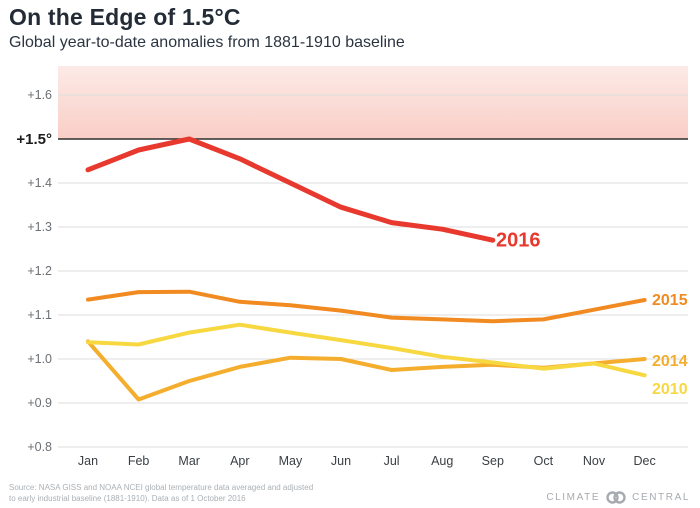 Image resolution: width=700 pixels, height=508 pixels. What do you see at coordinates (139, 461) in the screenshot?
I see `month-label: Feb` at bounding box center [139, 461].